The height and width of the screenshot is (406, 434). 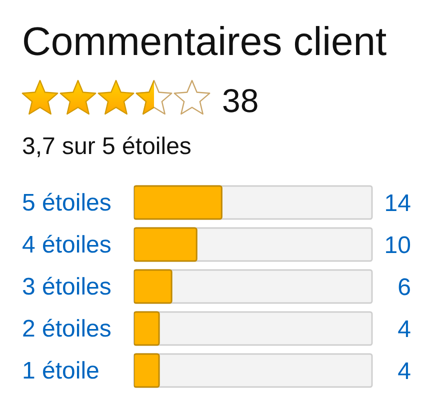 What do you see at coordinates (67, 202) in the screenshot?
I see `y-tick-label: 5 étoiles` at bounding box center [67, 202].